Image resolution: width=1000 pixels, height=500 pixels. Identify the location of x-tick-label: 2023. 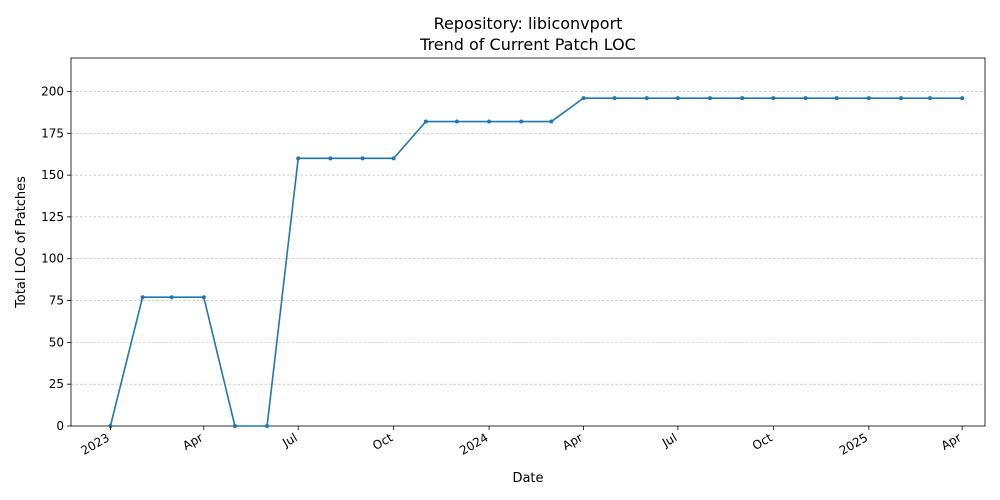
(94, 443).